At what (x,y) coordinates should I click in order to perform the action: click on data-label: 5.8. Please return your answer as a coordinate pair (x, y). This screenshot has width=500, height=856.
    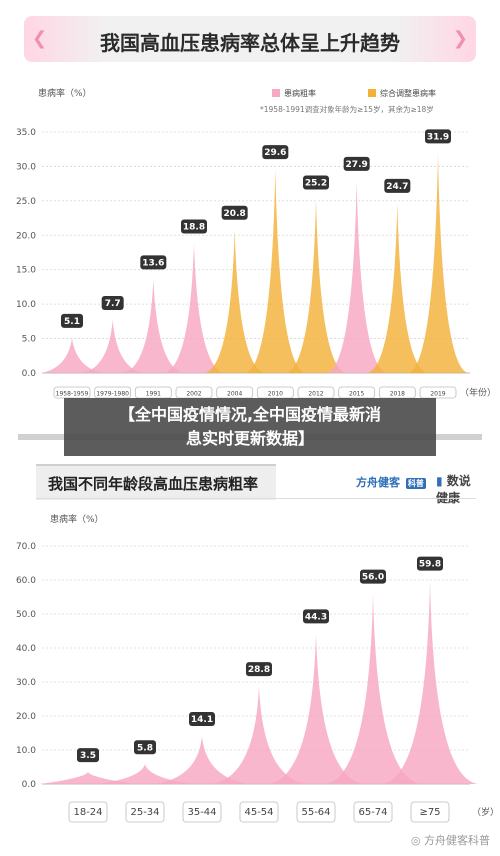
    Looking at the image, I should click on (145, 748).